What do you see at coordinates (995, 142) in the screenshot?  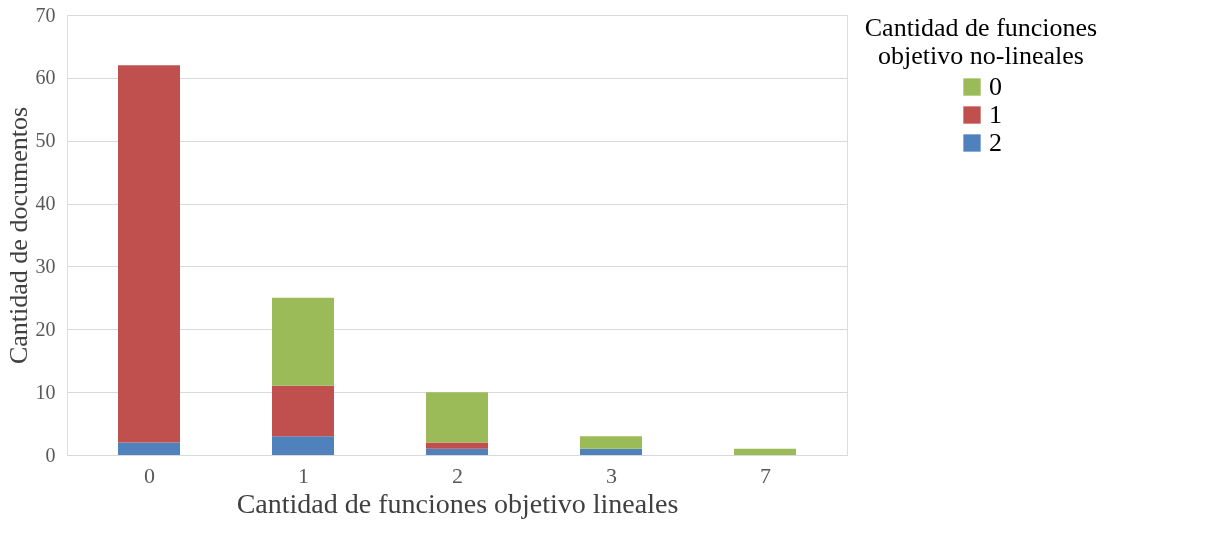 I see `legend-label: 2` at bounding box center [995, 142].